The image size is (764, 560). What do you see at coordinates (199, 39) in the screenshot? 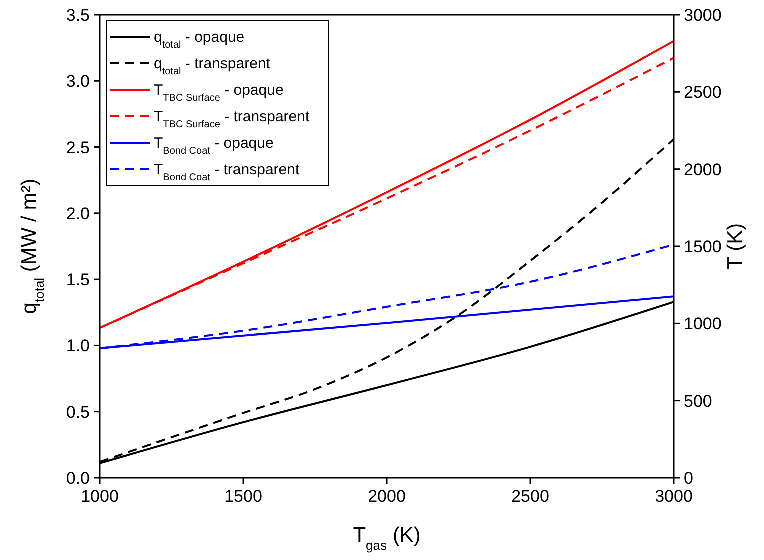
I see `legend-label: q$_{total}$ - opaque` at bounding box center [199, 39].